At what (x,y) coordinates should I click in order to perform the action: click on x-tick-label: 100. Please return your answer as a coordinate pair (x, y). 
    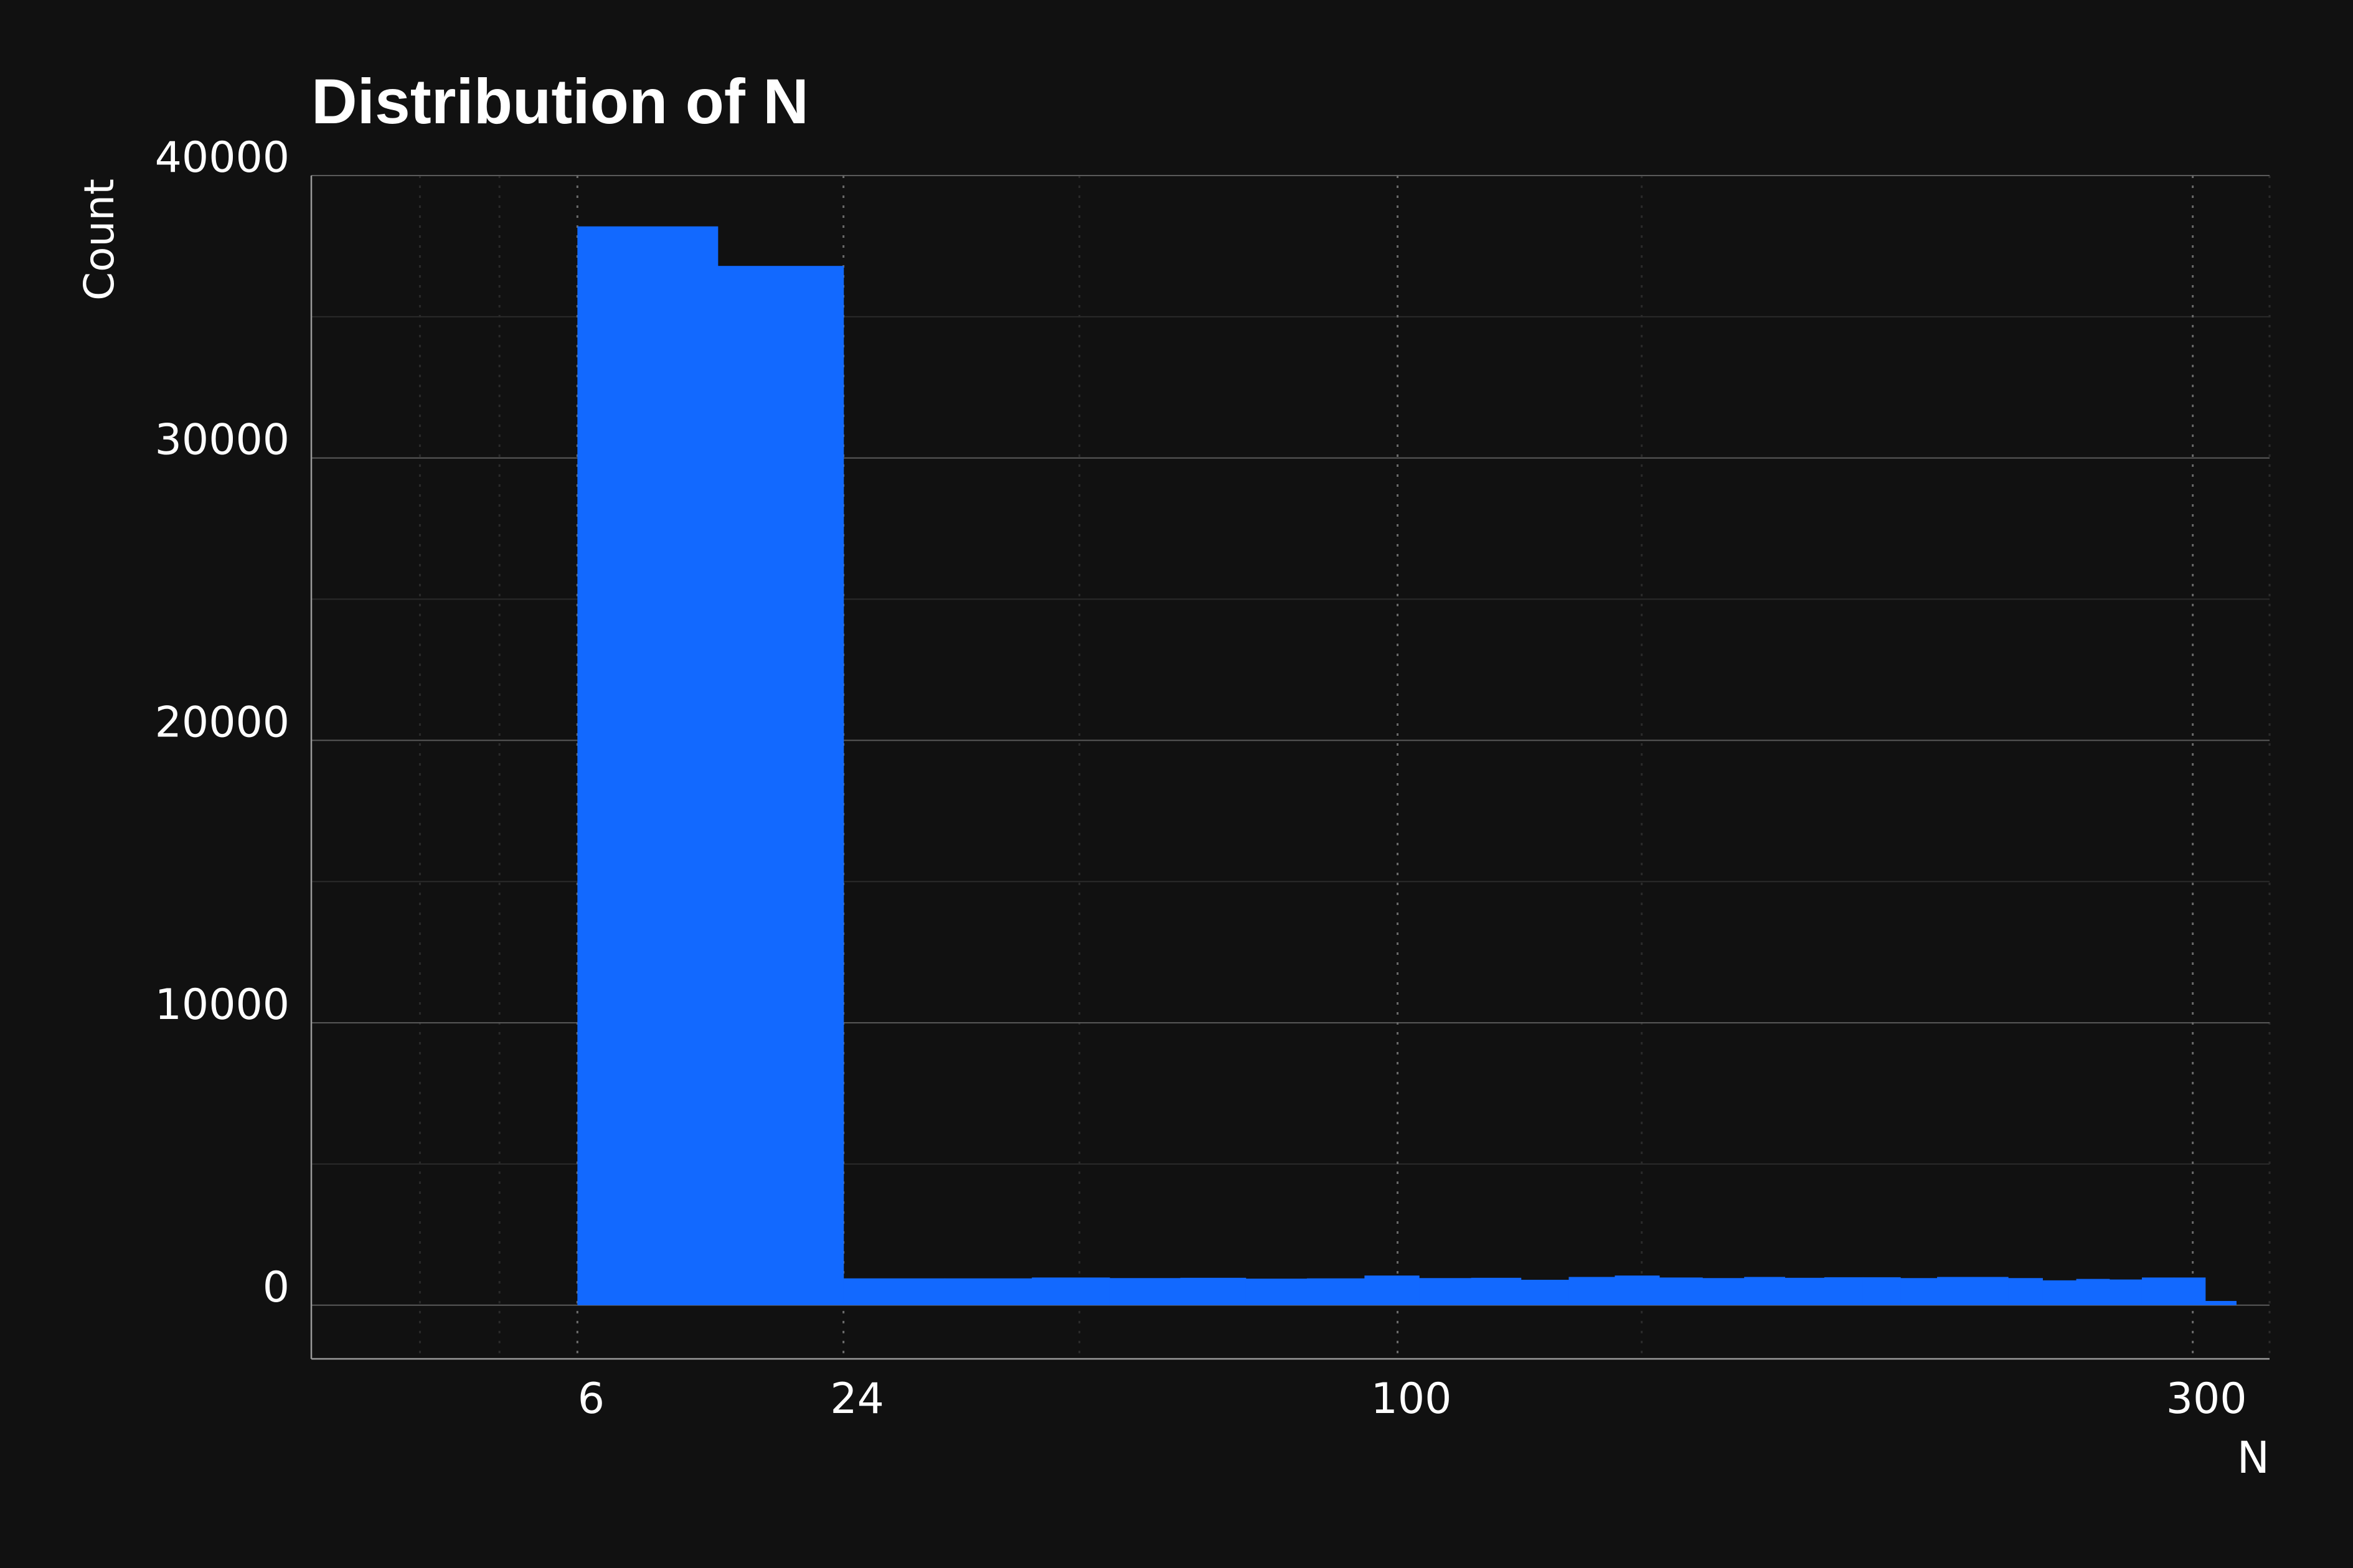
    Looking at the image, I should click on (1411, 1399).